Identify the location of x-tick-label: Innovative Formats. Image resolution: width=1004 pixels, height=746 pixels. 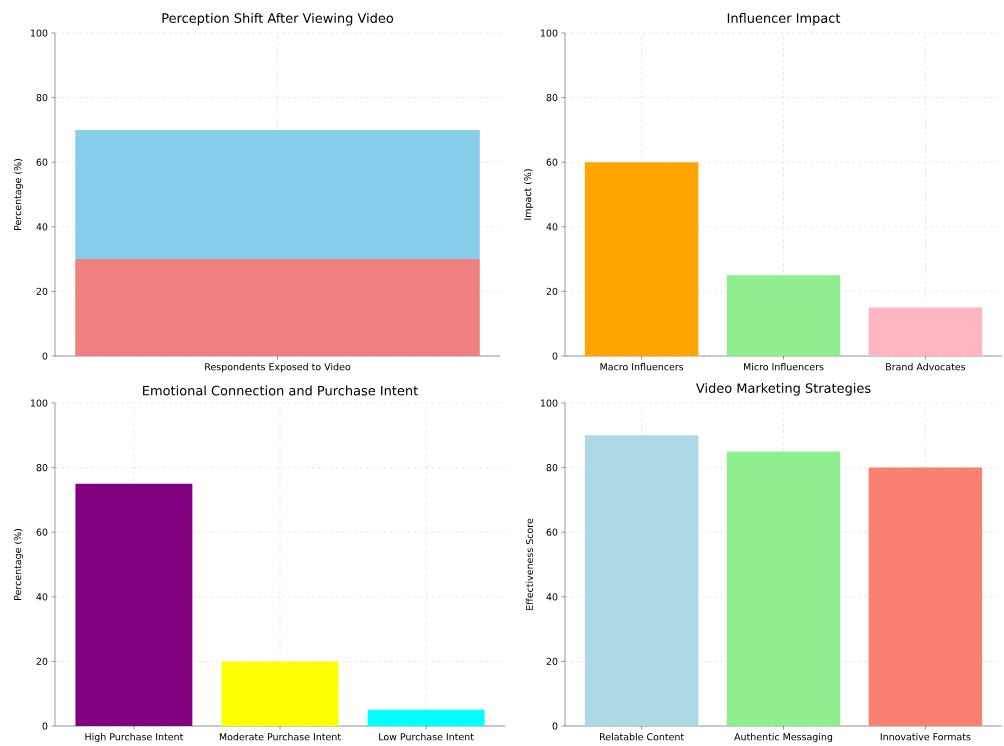
(925, 737).